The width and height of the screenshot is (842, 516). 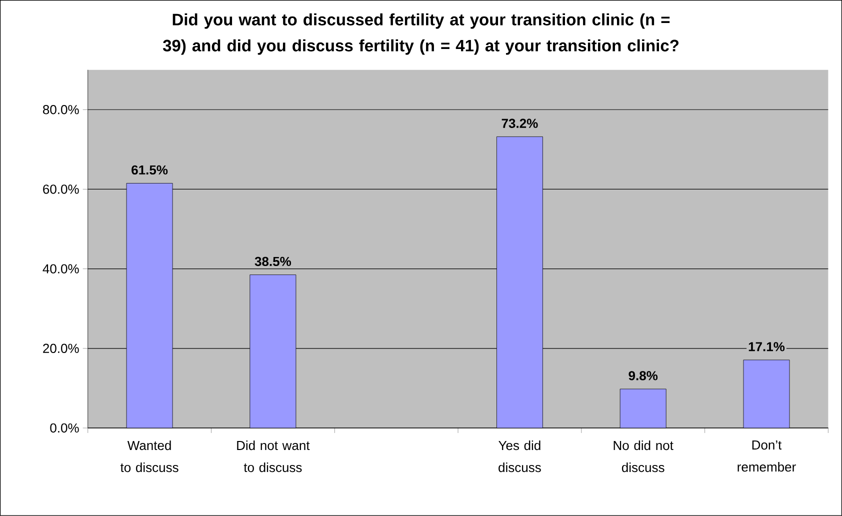 I want to click on data-label: 61.5%, so click(x=150, y=170).